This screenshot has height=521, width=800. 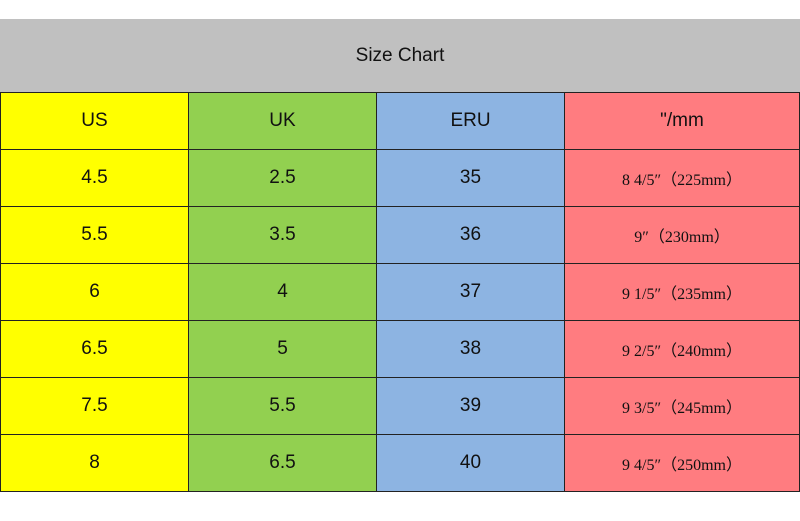 I want to click on table-title: Size Chart, so click(x=400, y=56).